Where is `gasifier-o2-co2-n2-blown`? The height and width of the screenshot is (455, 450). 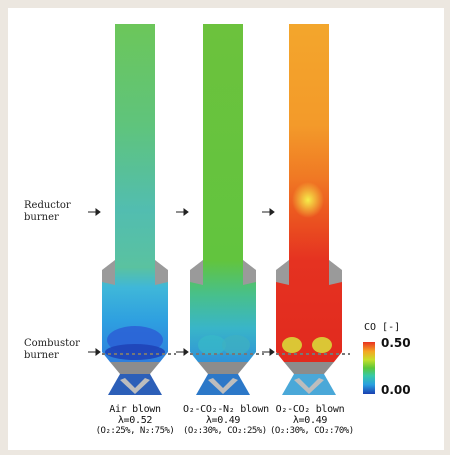
gasifier-o2-co2-n2-blown is located at coordinates (223, 209).